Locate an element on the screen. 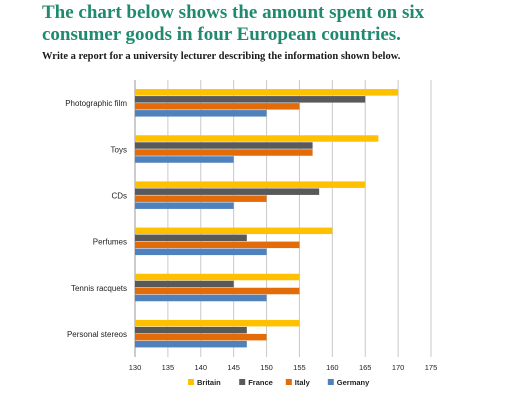 The width and height of the screenshot is (512, 401). legend-label-italy: Italy is located at coordinates (303, 382).